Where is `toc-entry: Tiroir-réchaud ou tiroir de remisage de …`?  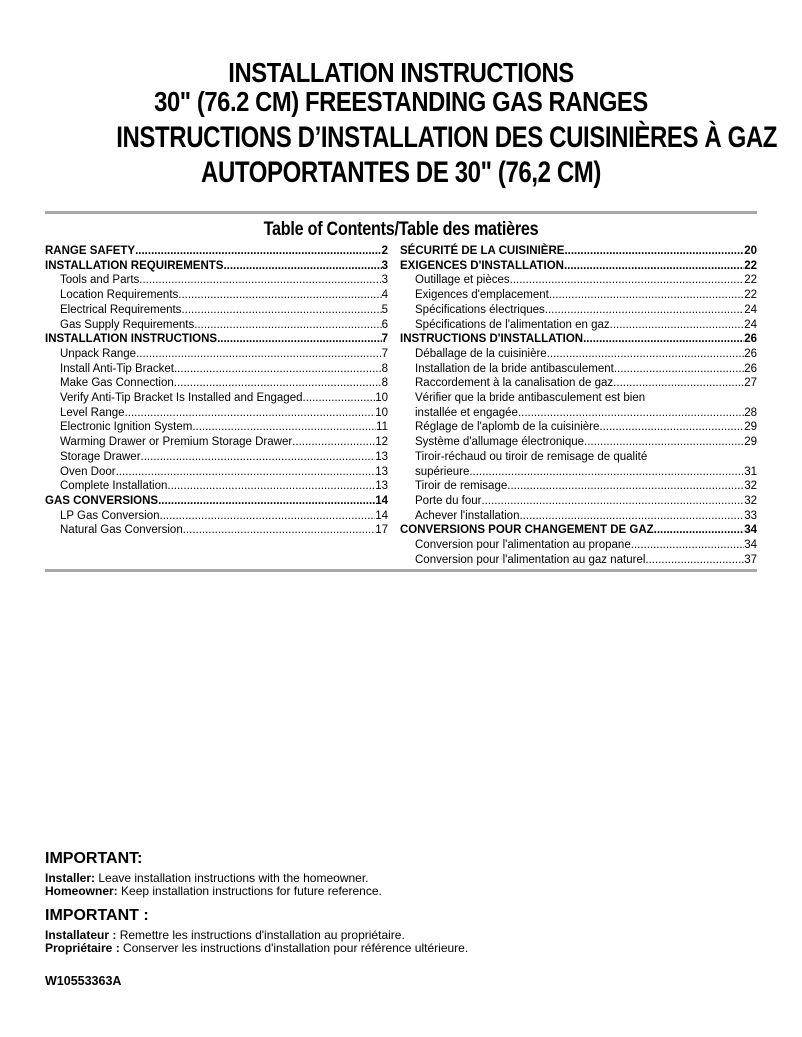
toc-entry: Tiroir-réchaud ou tiroir de remisage de … is located at coordinates (578, 457).